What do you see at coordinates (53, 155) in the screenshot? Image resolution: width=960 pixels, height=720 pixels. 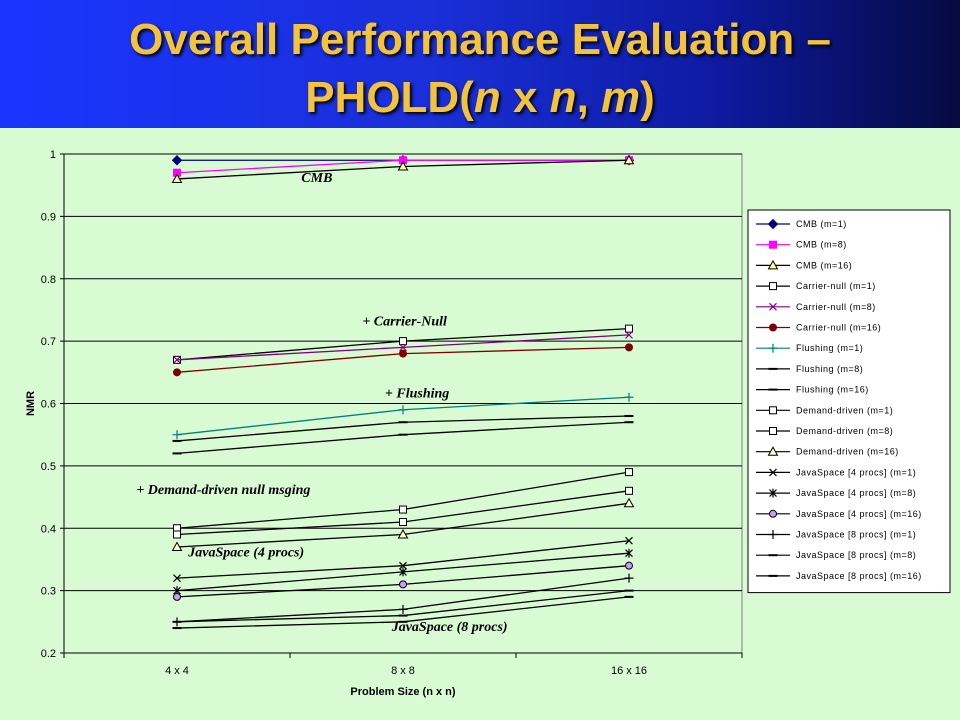 I see `y-tick-label: 1` at bounding box center [53, 155].